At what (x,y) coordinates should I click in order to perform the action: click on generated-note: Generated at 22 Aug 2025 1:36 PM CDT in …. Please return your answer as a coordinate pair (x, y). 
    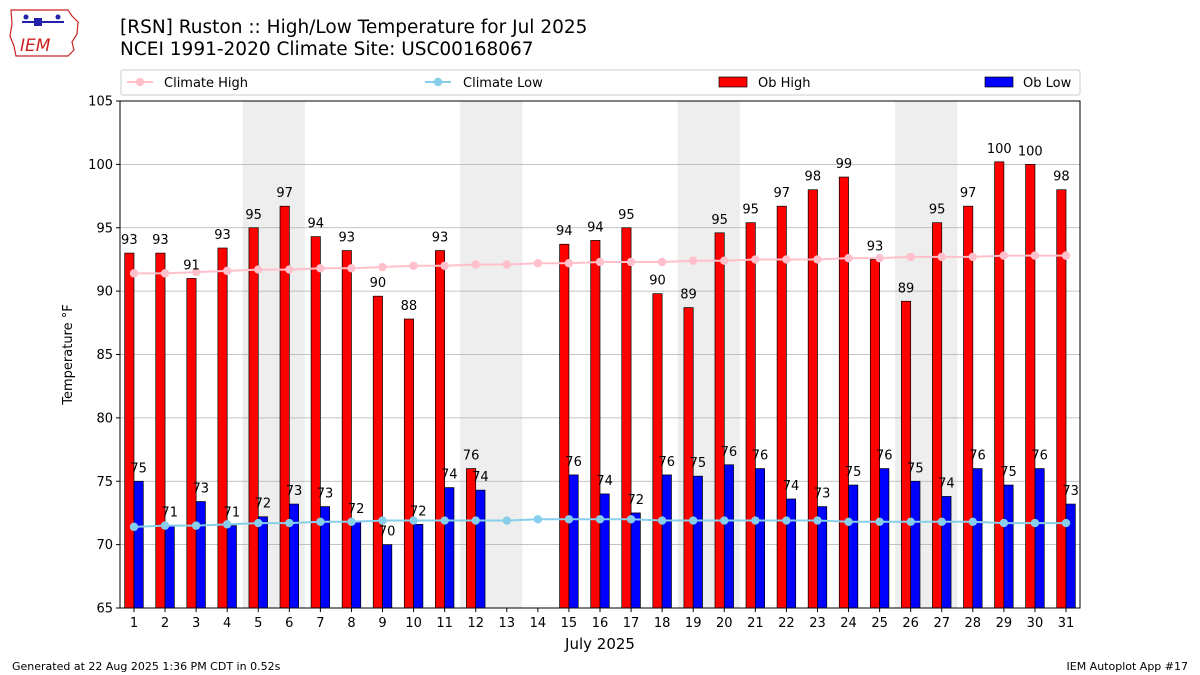
    Looking at the image, I should click on (146, 666).